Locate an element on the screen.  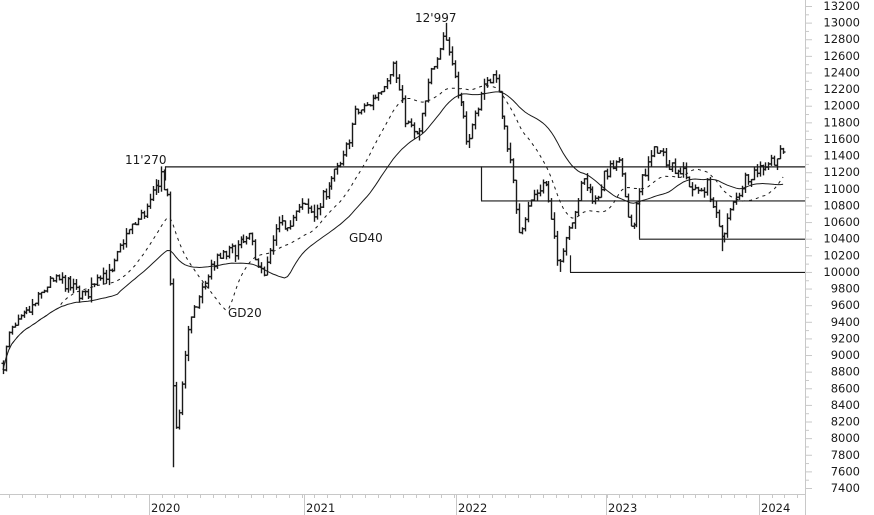
label-gd40: GD40 is located at coordinates (366, 238).